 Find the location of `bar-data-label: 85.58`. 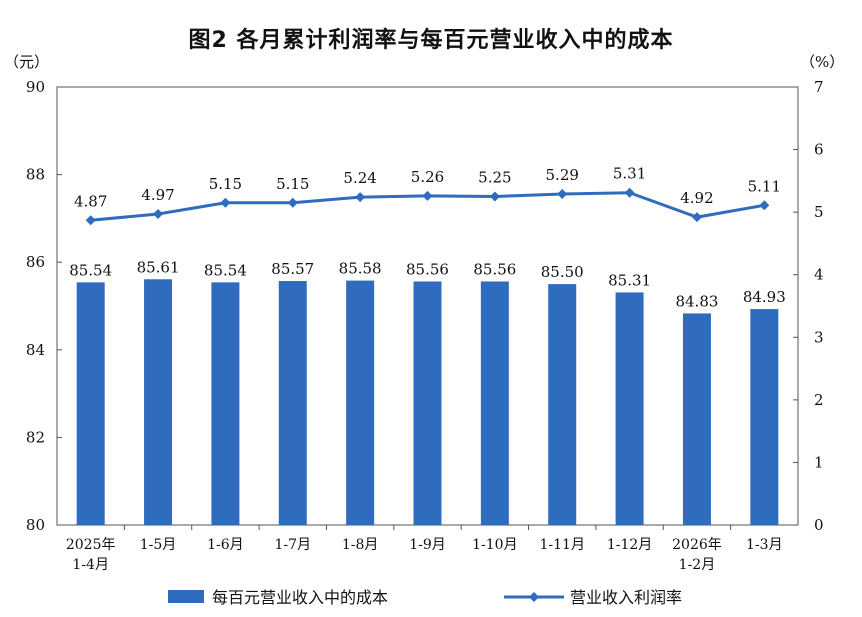

bar-data-label: 85.58 is located at coordinates (360, 269).